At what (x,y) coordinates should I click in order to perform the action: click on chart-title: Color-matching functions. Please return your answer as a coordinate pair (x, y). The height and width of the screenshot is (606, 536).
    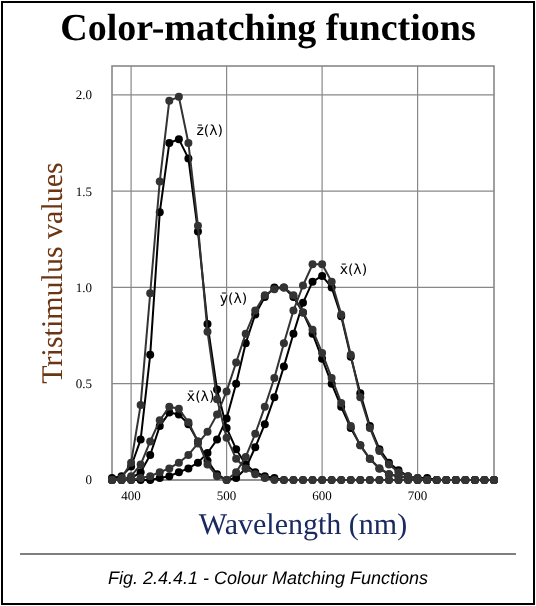
    Looking at the image, I should click on (268, 29).